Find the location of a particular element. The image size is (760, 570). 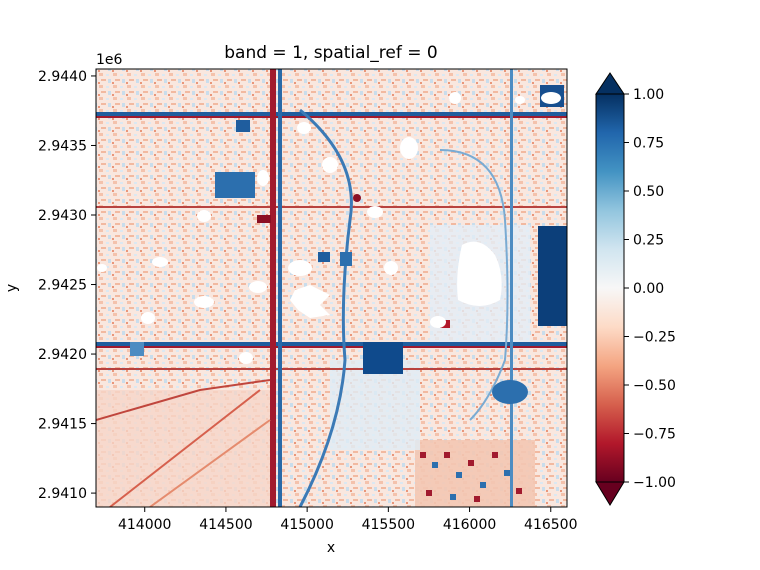

y-tick-label: 2.9420 is located at coordinates (62, 355).